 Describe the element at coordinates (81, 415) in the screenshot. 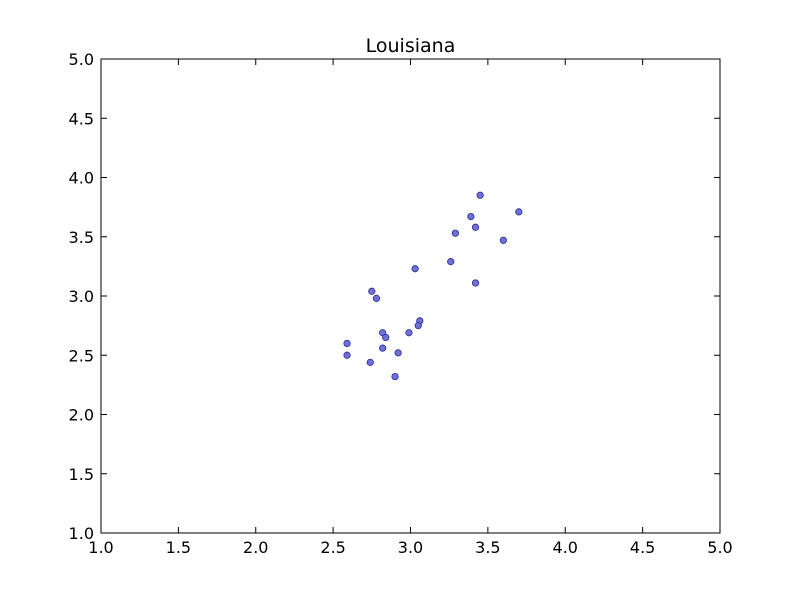

I see `y-tick-label: 2.0` at that location.